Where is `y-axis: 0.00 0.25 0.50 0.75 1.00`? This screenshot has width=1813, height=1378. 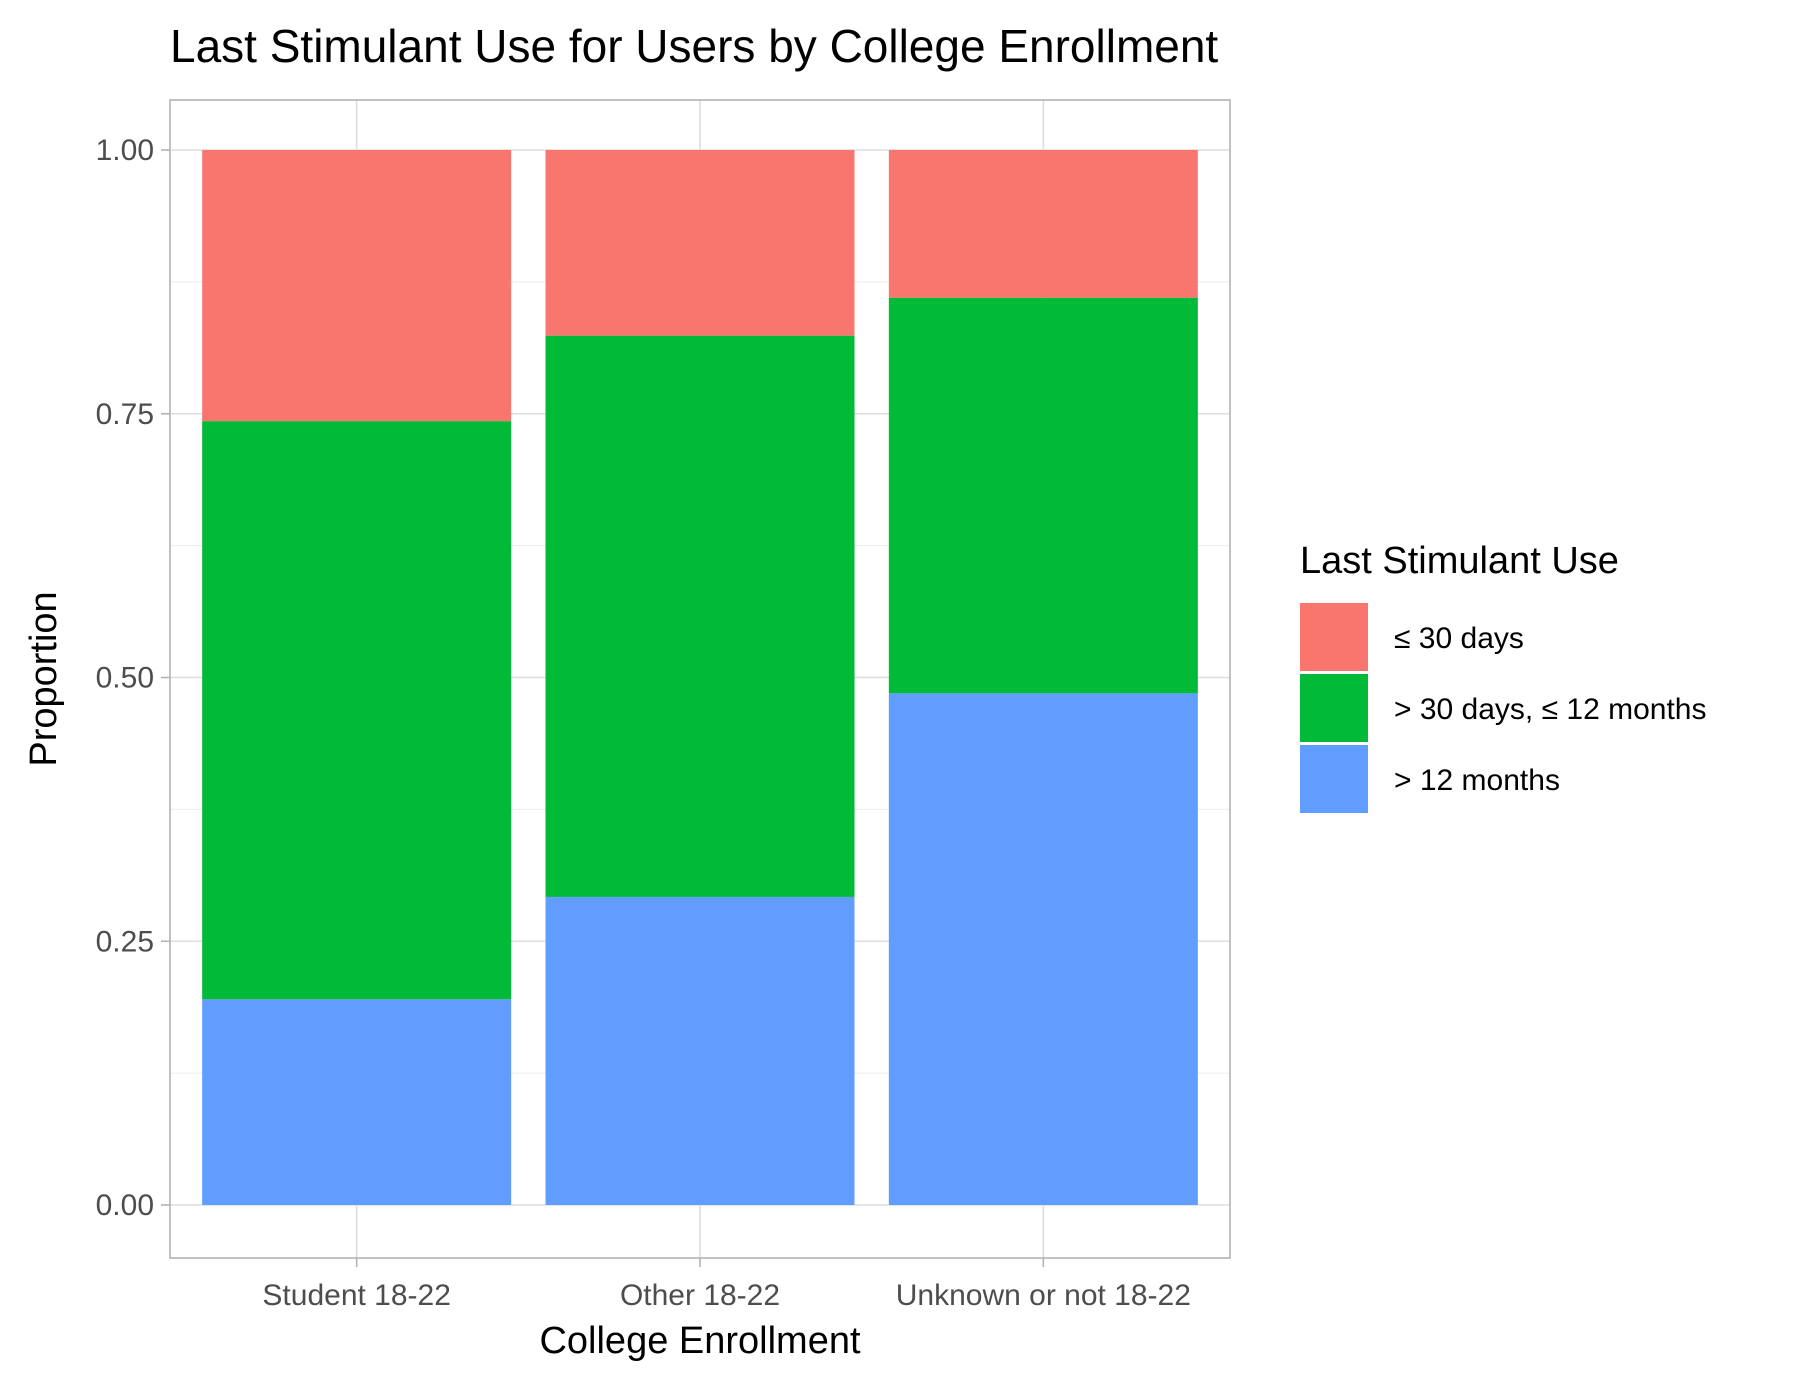 y-axis: 0.00 0.25 0.50 0.75 1.00 is located at coordinates (133, 678).